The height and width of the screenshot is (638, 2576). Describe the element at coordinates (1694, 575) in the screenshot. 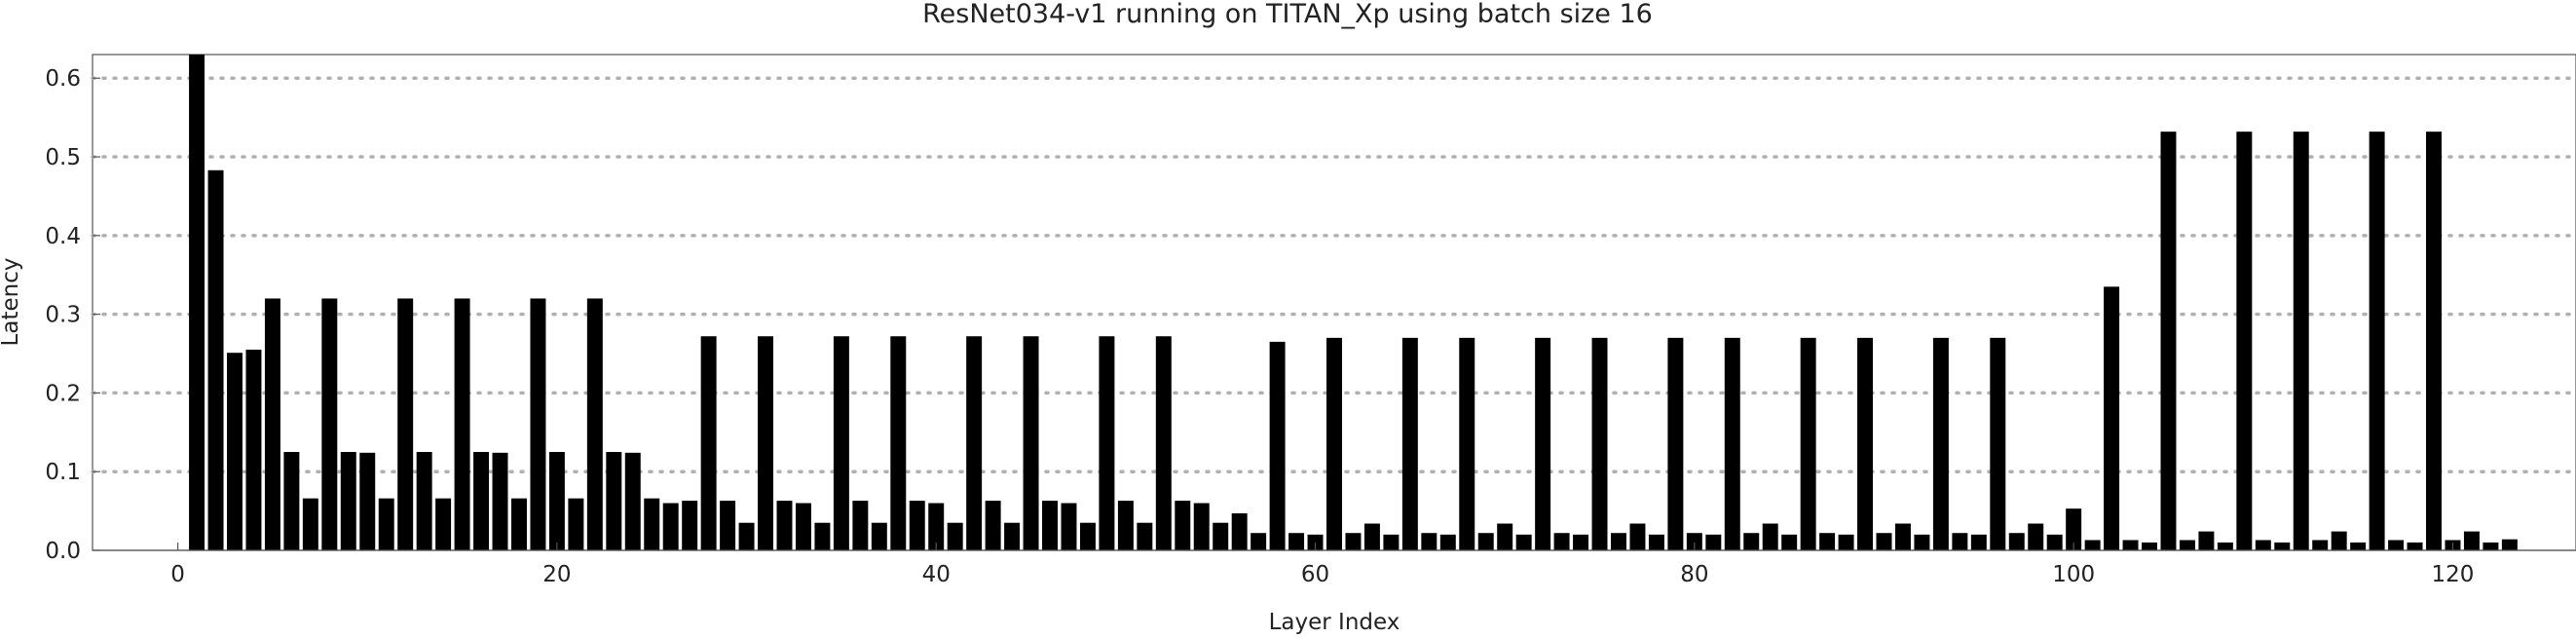

I see `x-tick-label: 80` at that location.